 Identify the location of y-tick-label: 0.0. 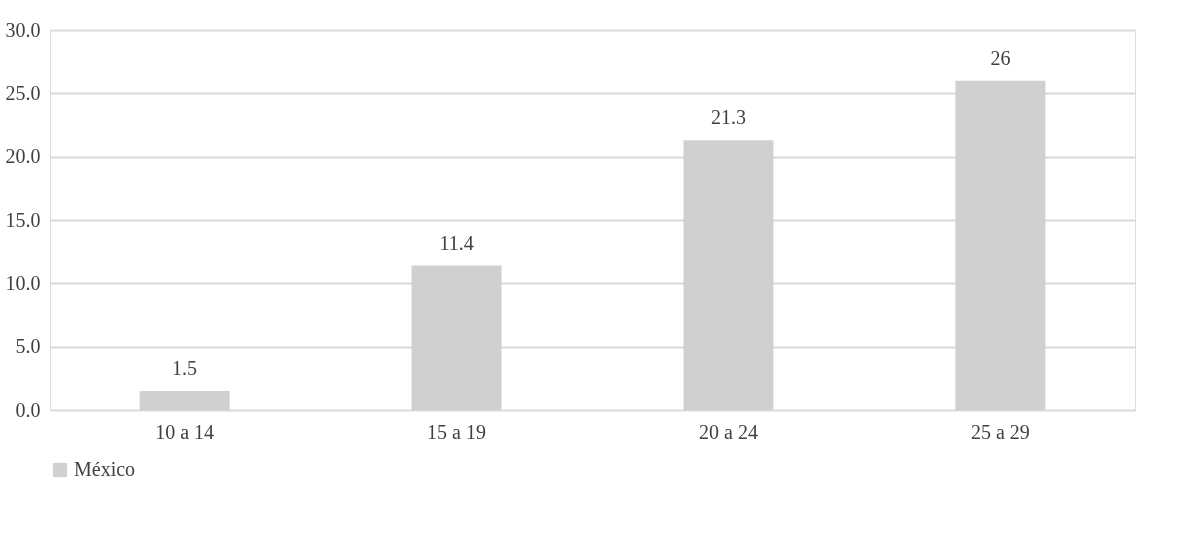
(28, 409).